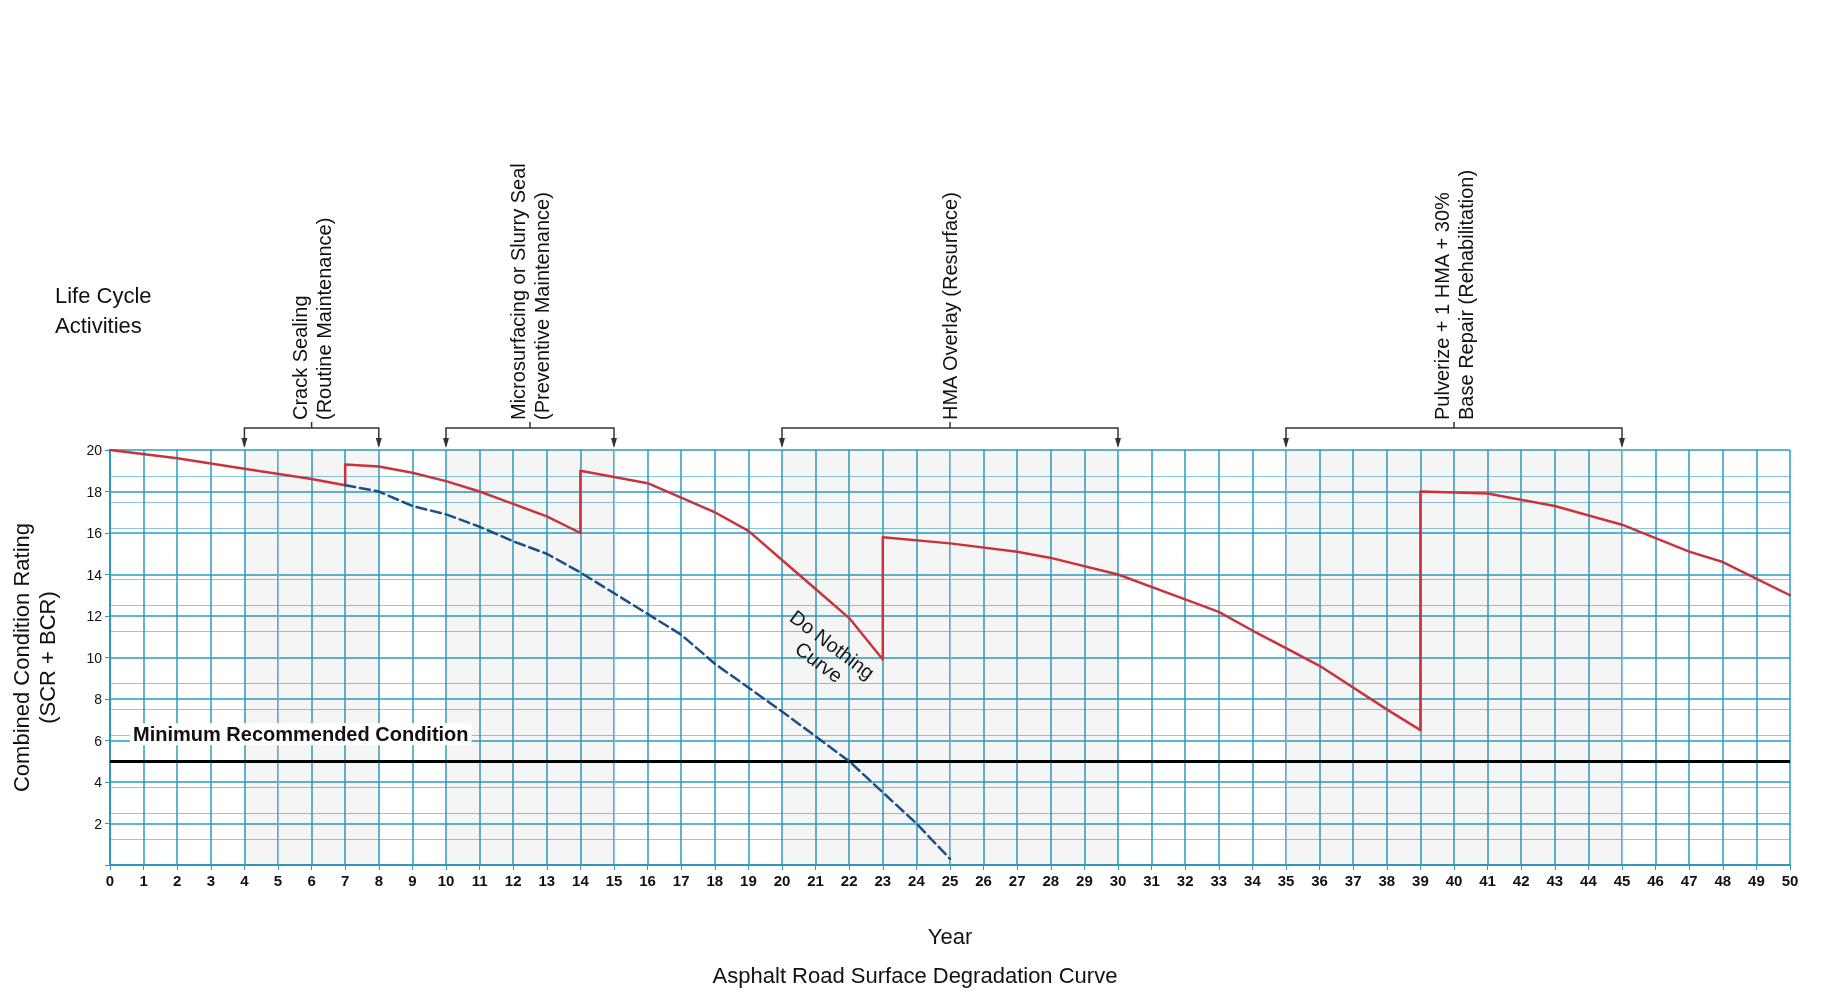 This screenshot has width=1830, height=995. I want to click on text: Life Cycle Activities, so click(103, 310).